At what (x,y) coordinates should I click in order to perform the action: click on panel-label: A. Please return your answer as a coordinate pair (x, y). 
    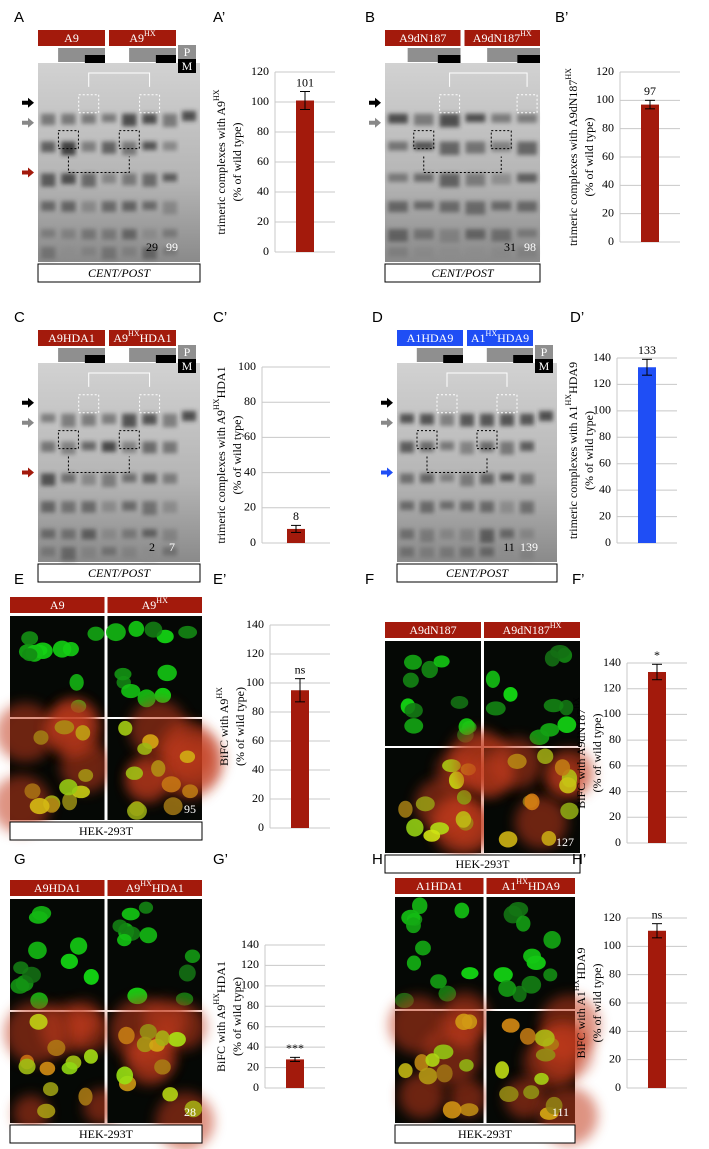
    Looking at the image, I should click on (19, 17).